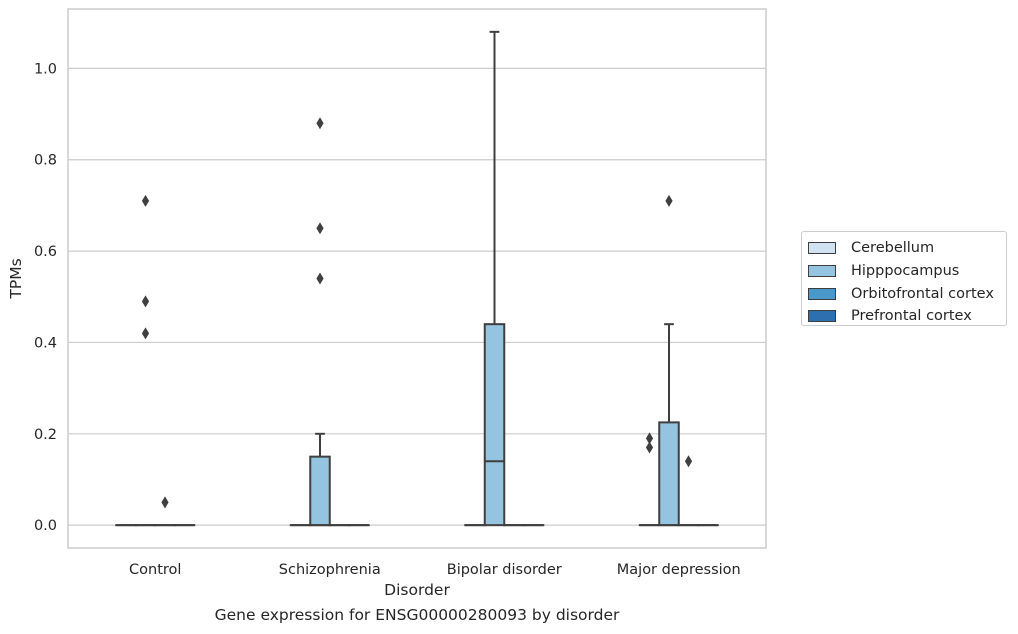  What do you see at coordinates (45, 161) in the screenshot?
I see `y-tick-label: 0.8` at bounding box center [45, 161].